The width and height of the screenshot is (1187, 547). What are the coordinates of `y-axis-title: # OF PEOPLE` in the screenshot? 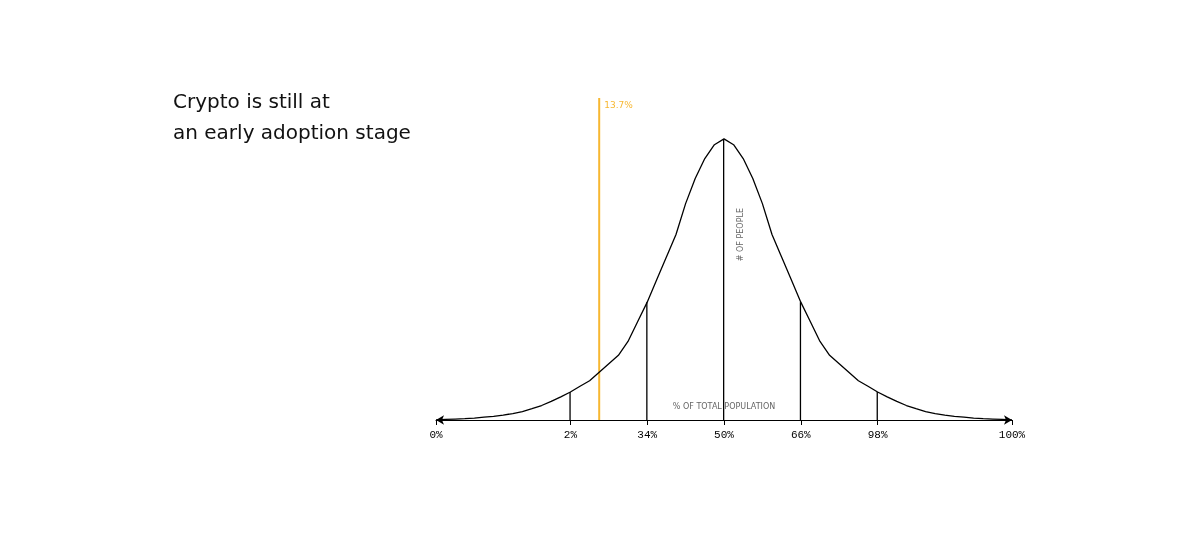 It's located at (740, 235).